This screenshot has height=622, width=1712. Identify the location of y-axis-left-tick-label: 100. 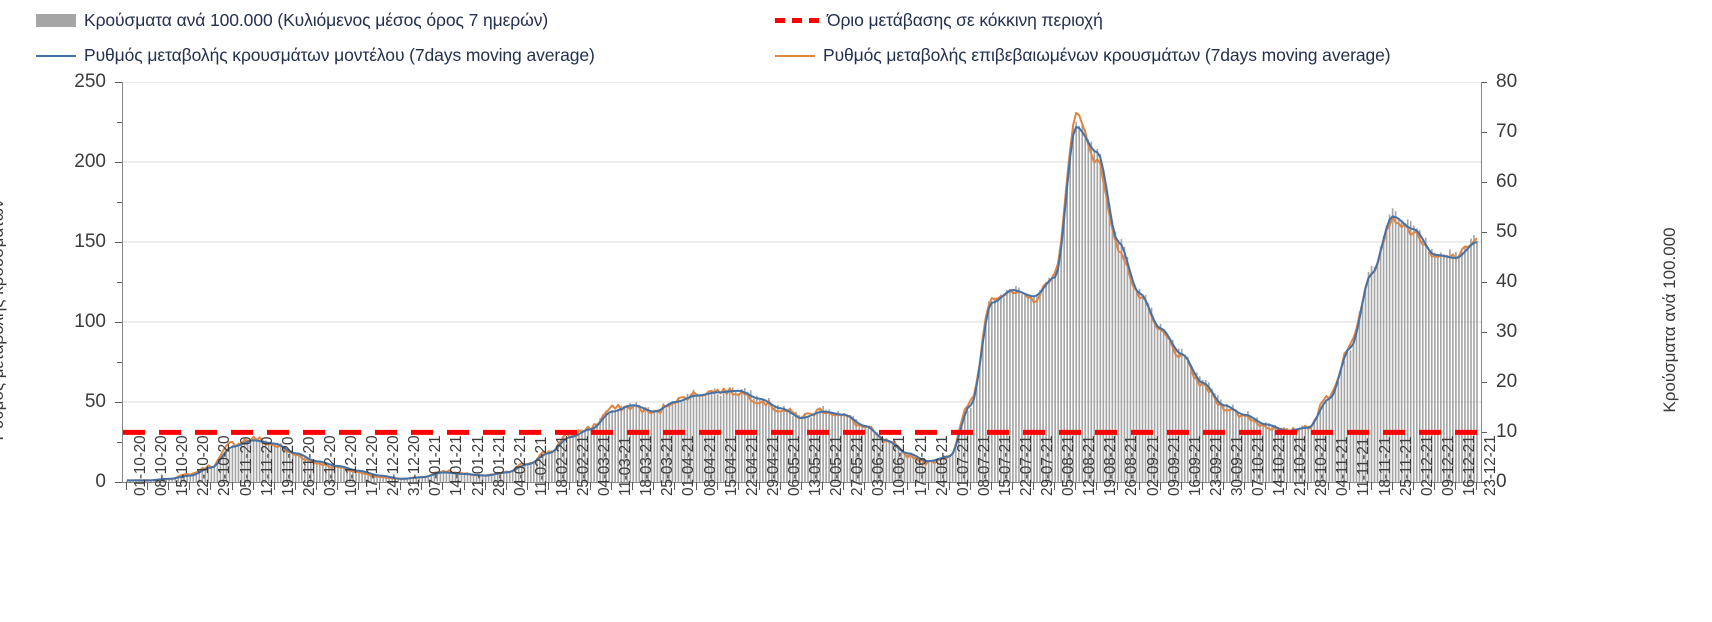
(90, 321).